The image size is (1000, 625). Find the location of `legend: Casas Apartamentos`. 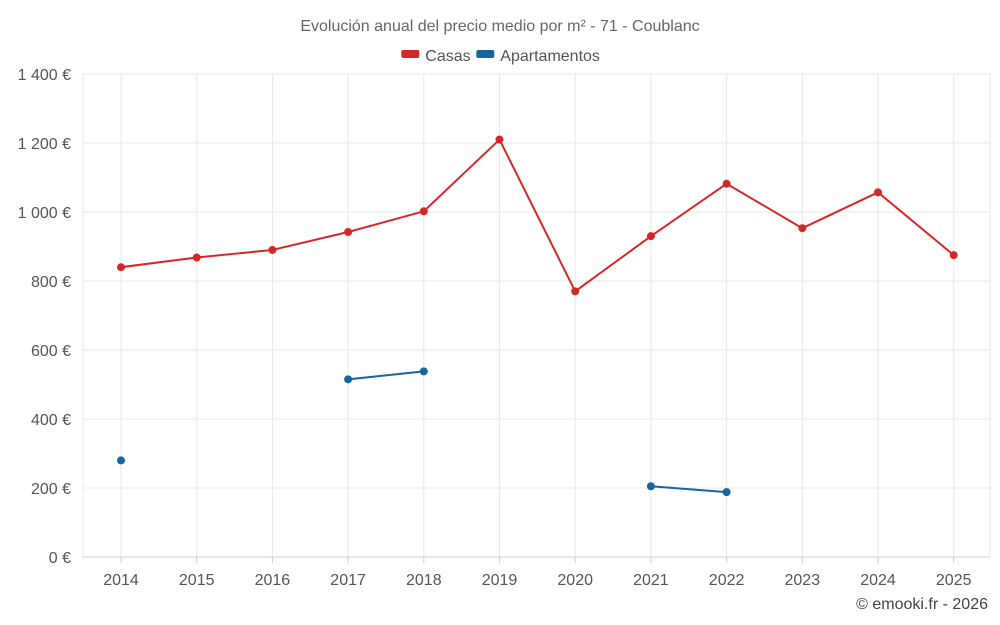

legend: Casas Apartamentos is located at coordinates (500, 56).